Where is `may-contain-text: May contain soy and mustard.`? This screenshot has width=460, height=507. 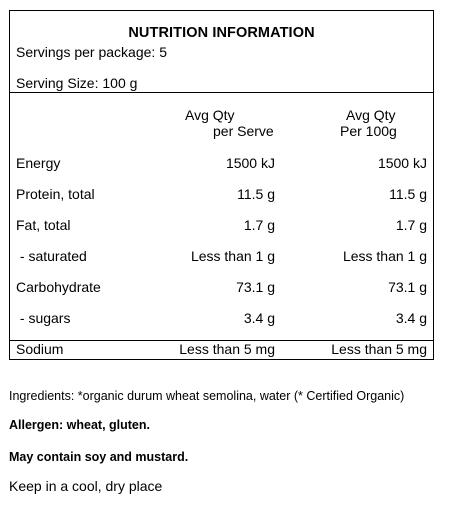 may-contain-text: May contain soy and mustard. is located at coordinates (99, 457).